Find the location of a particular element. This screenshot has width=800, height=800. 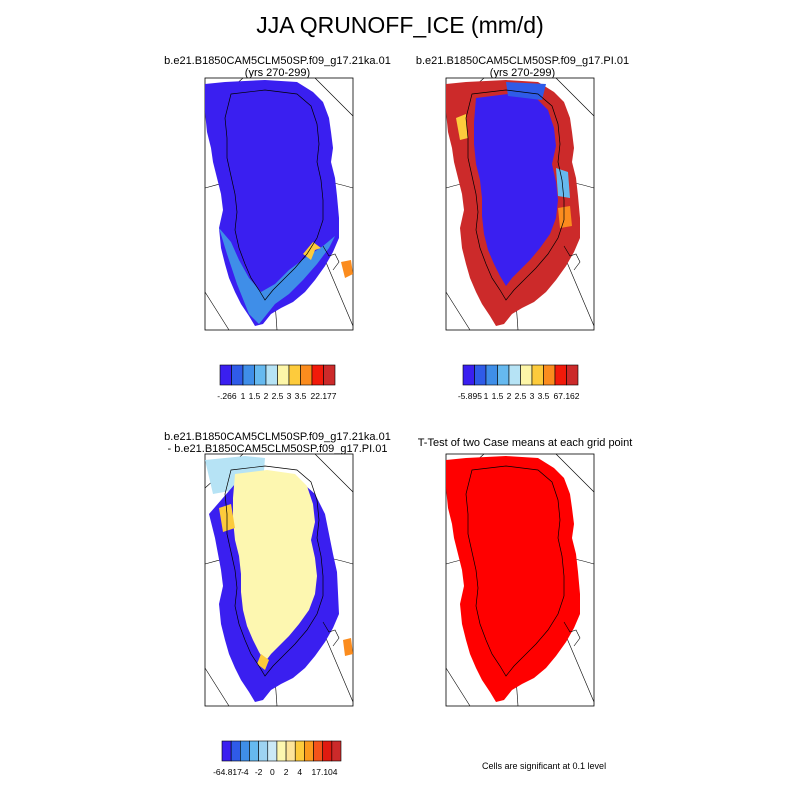

runoff-zone-bl-south is located at coordinates (263, 662).